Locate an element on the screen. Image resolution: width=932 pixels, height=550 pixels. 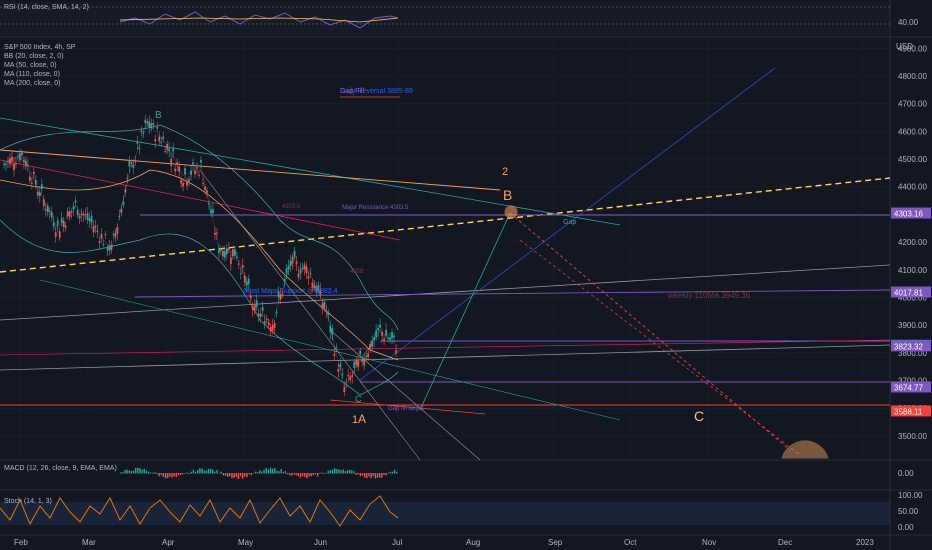
x-tick-label: Oct is located at coordinates (630, 542).